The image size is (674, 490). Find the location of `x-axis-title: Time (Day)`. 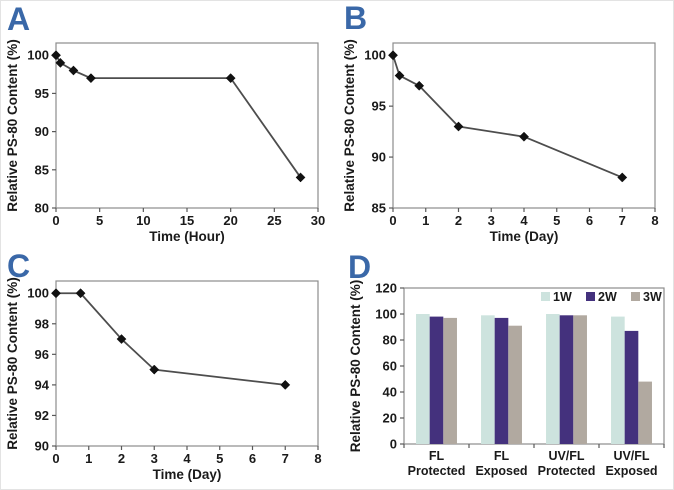

x-axis-title: Time (Day) is located at coordinates (524, 236).